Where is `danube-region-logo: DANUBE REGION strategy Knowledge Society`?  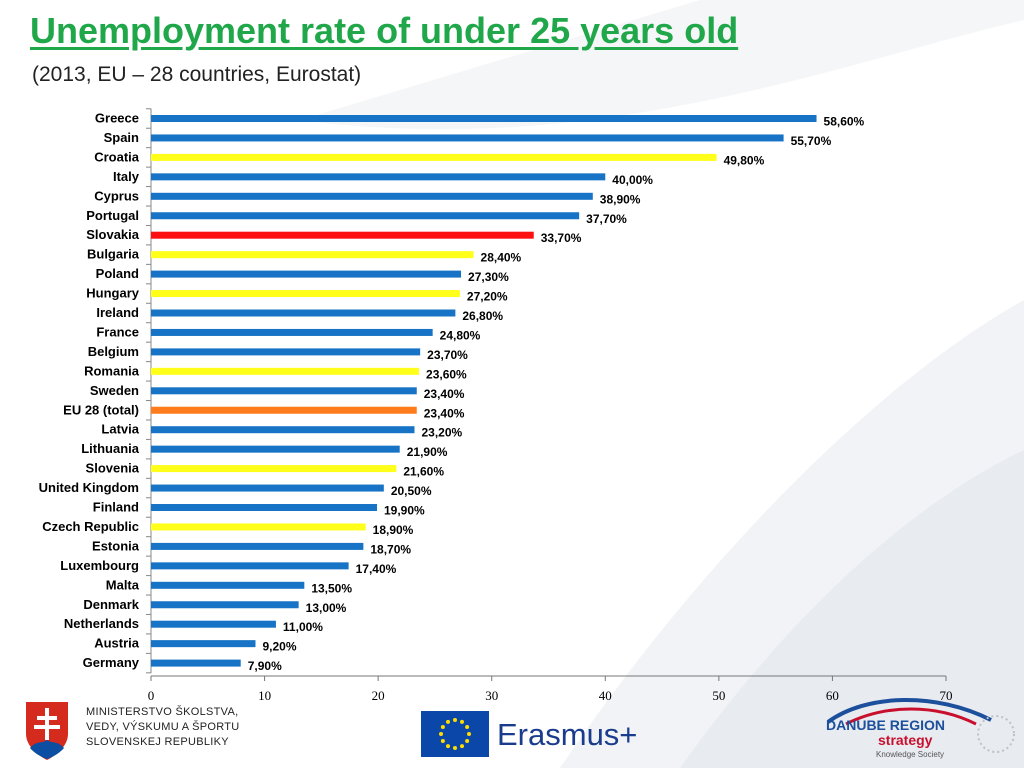
danube-region-logo: DANUBE REGION strategy Knowledge Society is located at coordinates (921, 726).